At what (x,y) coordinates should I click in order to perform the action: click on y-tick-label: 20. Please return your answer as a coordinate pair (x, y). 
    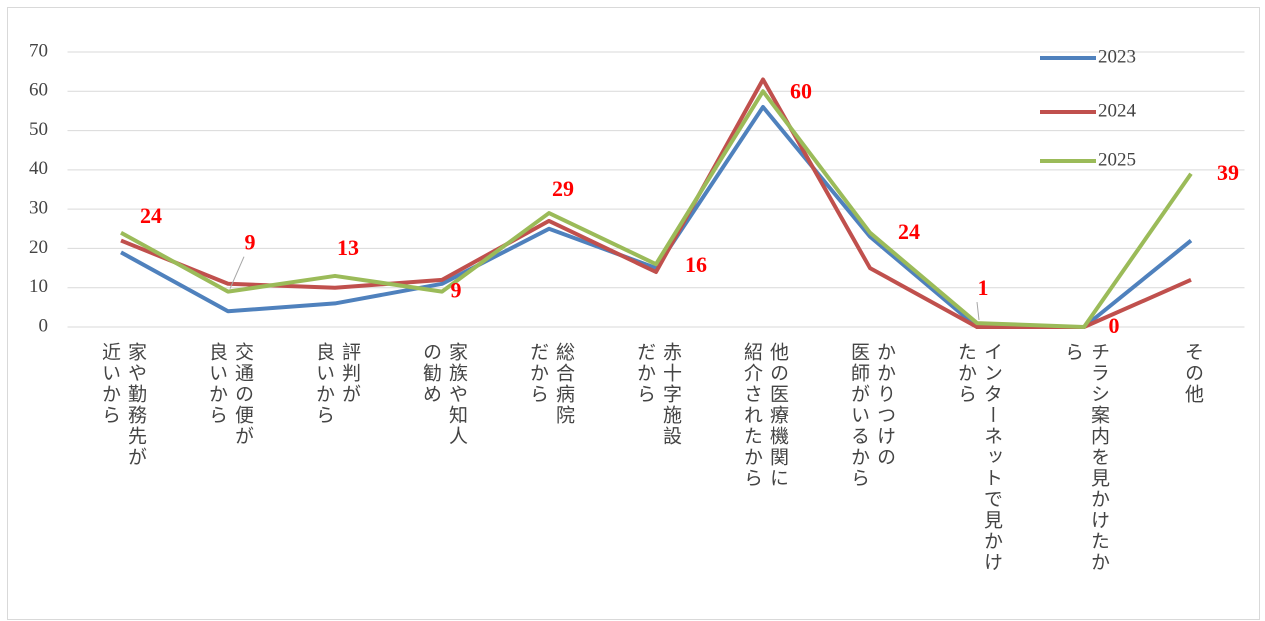
    Looking at the image, I should click on (38, 247).